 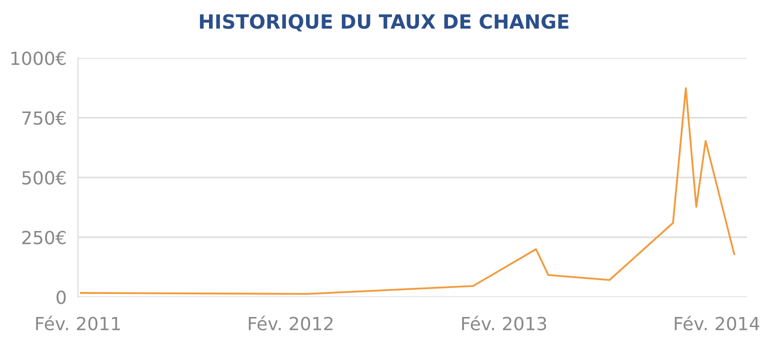 What do you see at coordinates (290, 323) in the screenshot?
I see `x-tick-label: Fév. 2012` at bounding box center [290, 323].